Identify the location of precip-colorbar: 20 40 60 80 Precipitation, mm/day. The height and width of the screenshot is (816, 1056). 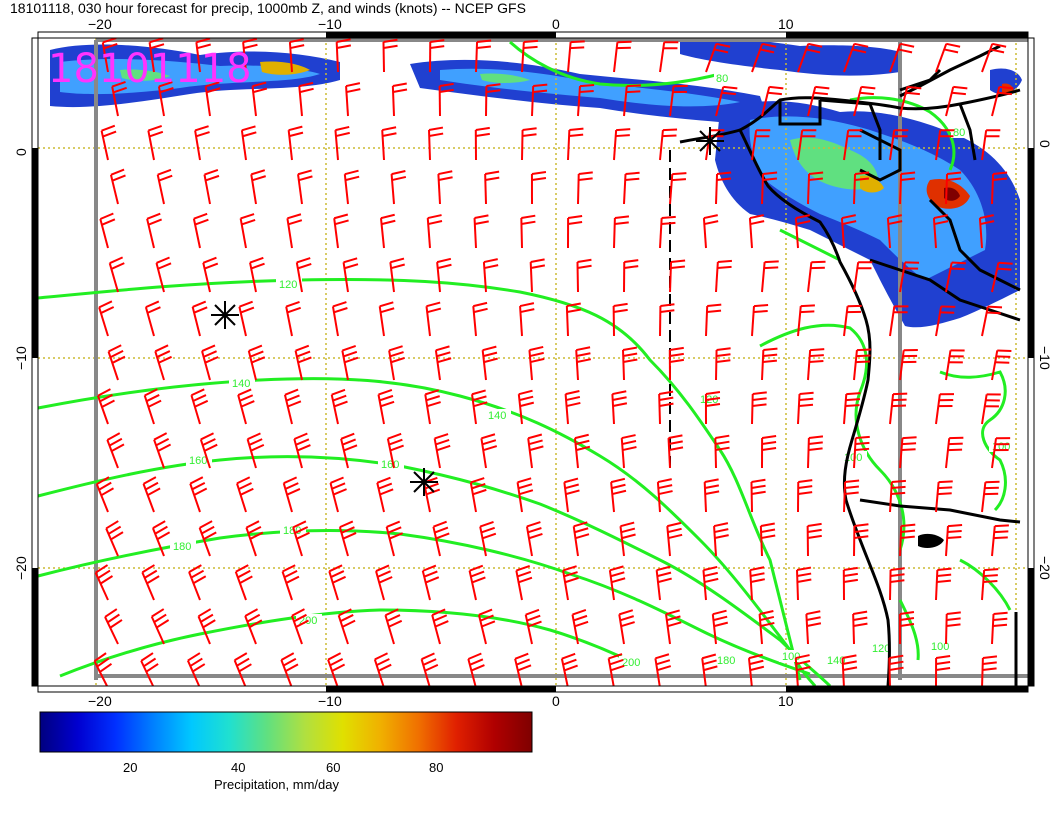
(286, 751).